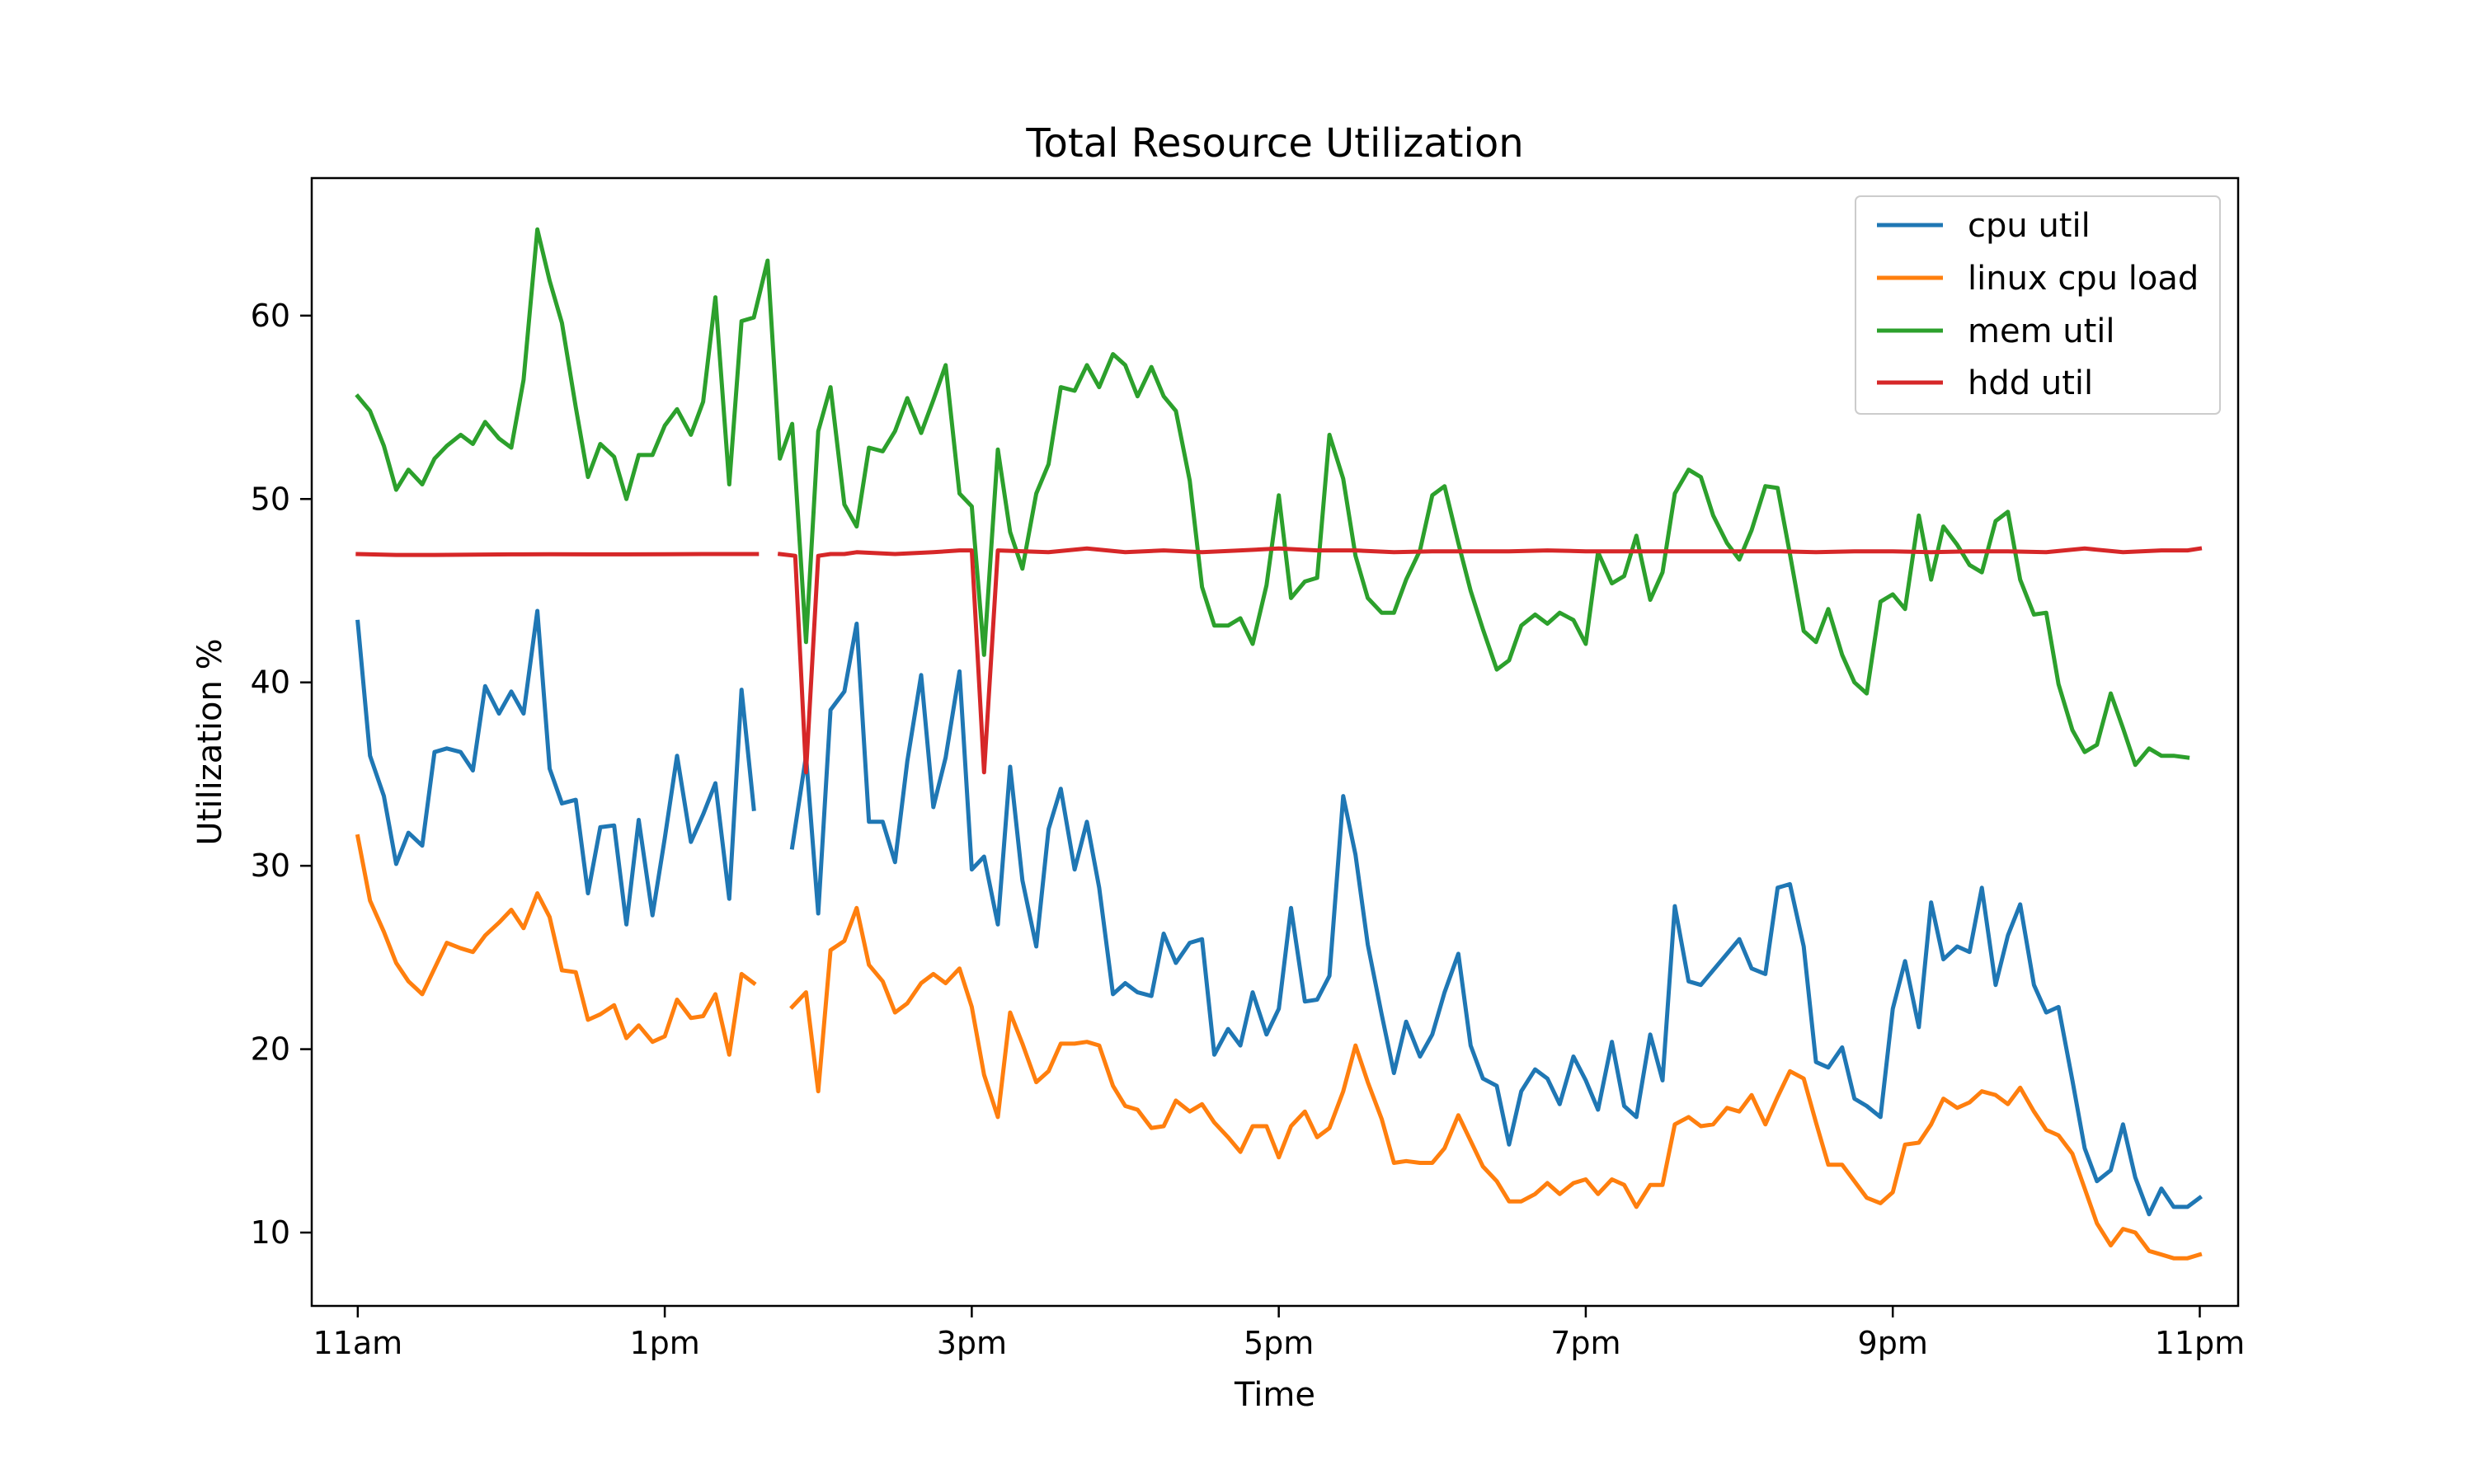  I want to click on legend-label-linux-cpu-load: linux cpu load, so click(2083, 279).